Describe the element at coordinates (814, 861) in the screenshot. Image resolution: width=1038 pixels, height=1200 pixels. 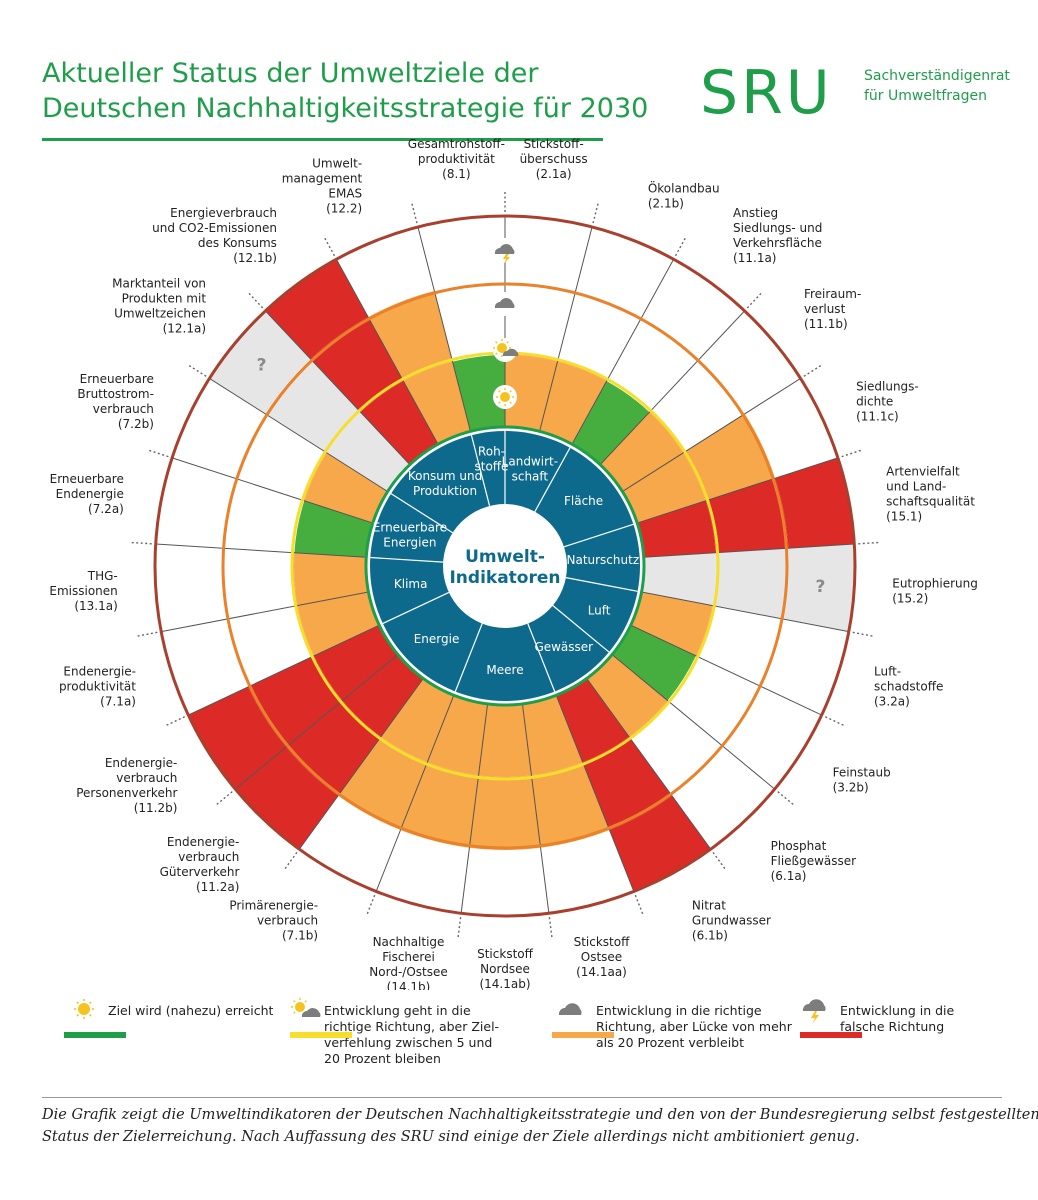
I see `indicator-label: Phosphat Fließgewässer (6.1a)` at that location.